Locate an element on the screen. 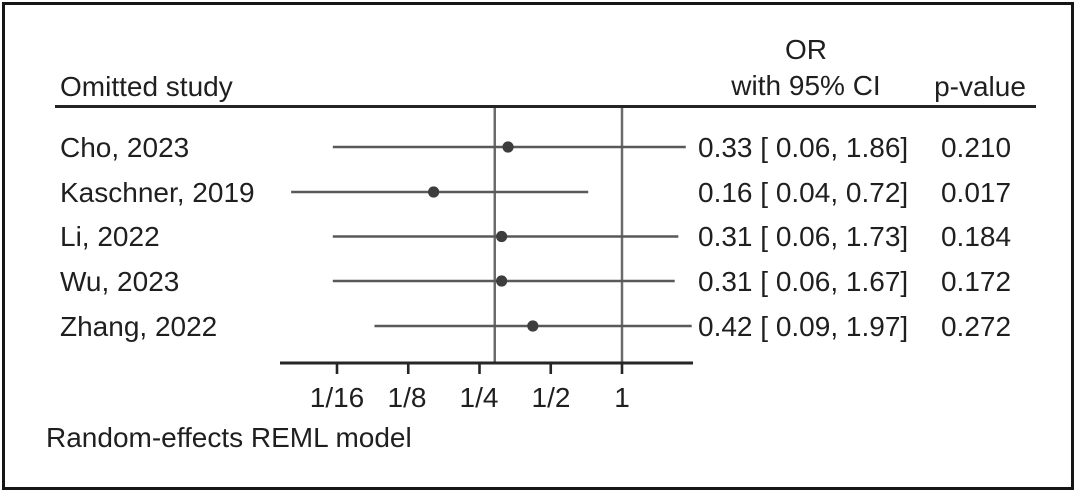 The height and width of the screenshot is (496, 1080). p-value: 0.017 is located at coordinates (976, 192).